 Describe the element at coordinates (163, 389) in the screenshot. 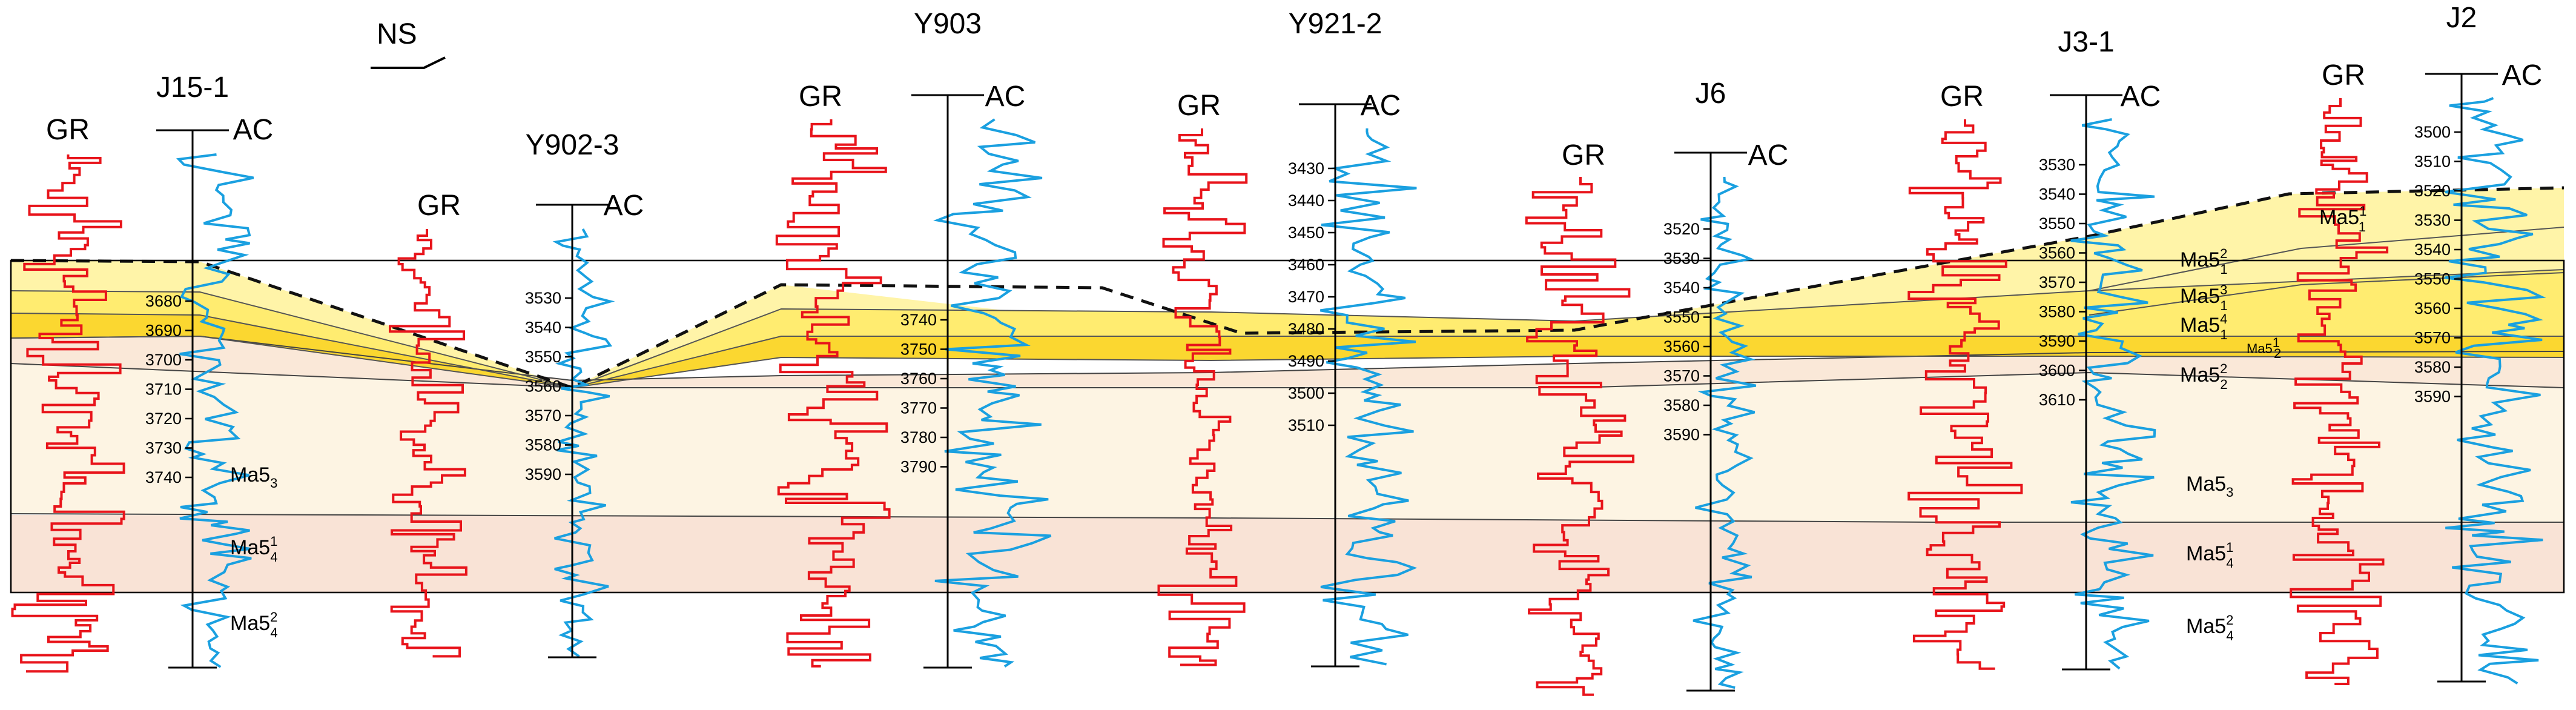

I see `depth-label: 3710` at that location.